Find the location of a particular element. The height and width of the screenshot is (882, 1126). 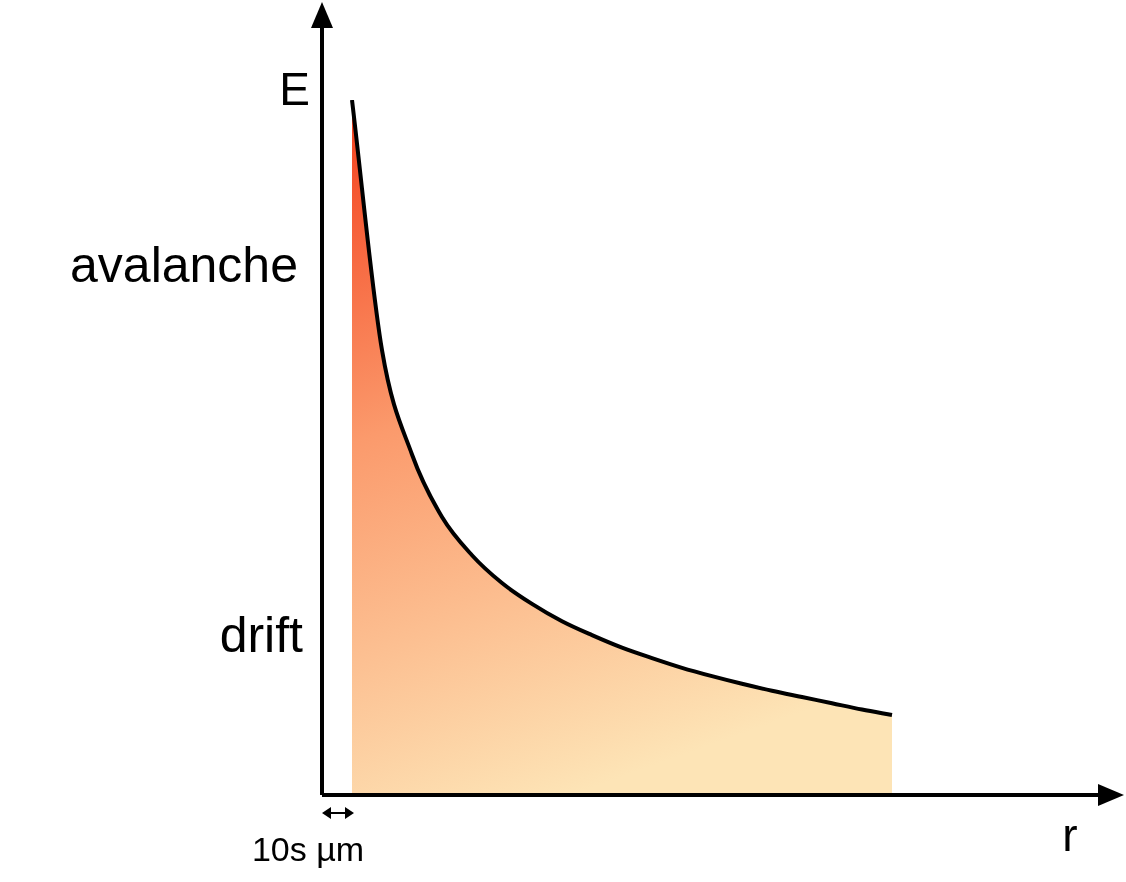

x-axis-title: r is located at coordinates (1070, 834).